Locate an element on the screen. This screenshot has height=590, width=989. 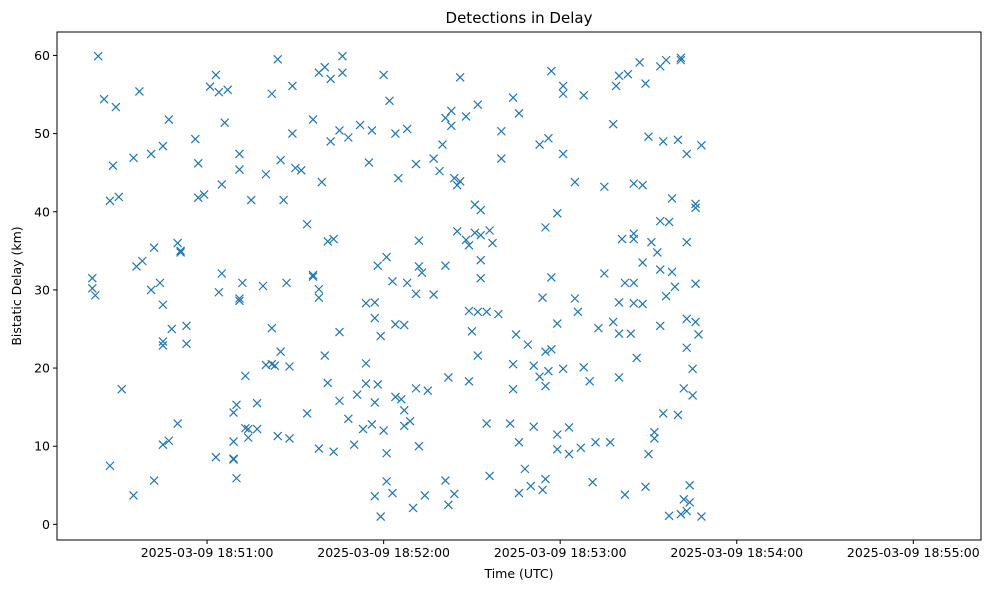
y-axis-ticks: 0 10 20 30 40 50 60 is located at coordinates (45, 290).